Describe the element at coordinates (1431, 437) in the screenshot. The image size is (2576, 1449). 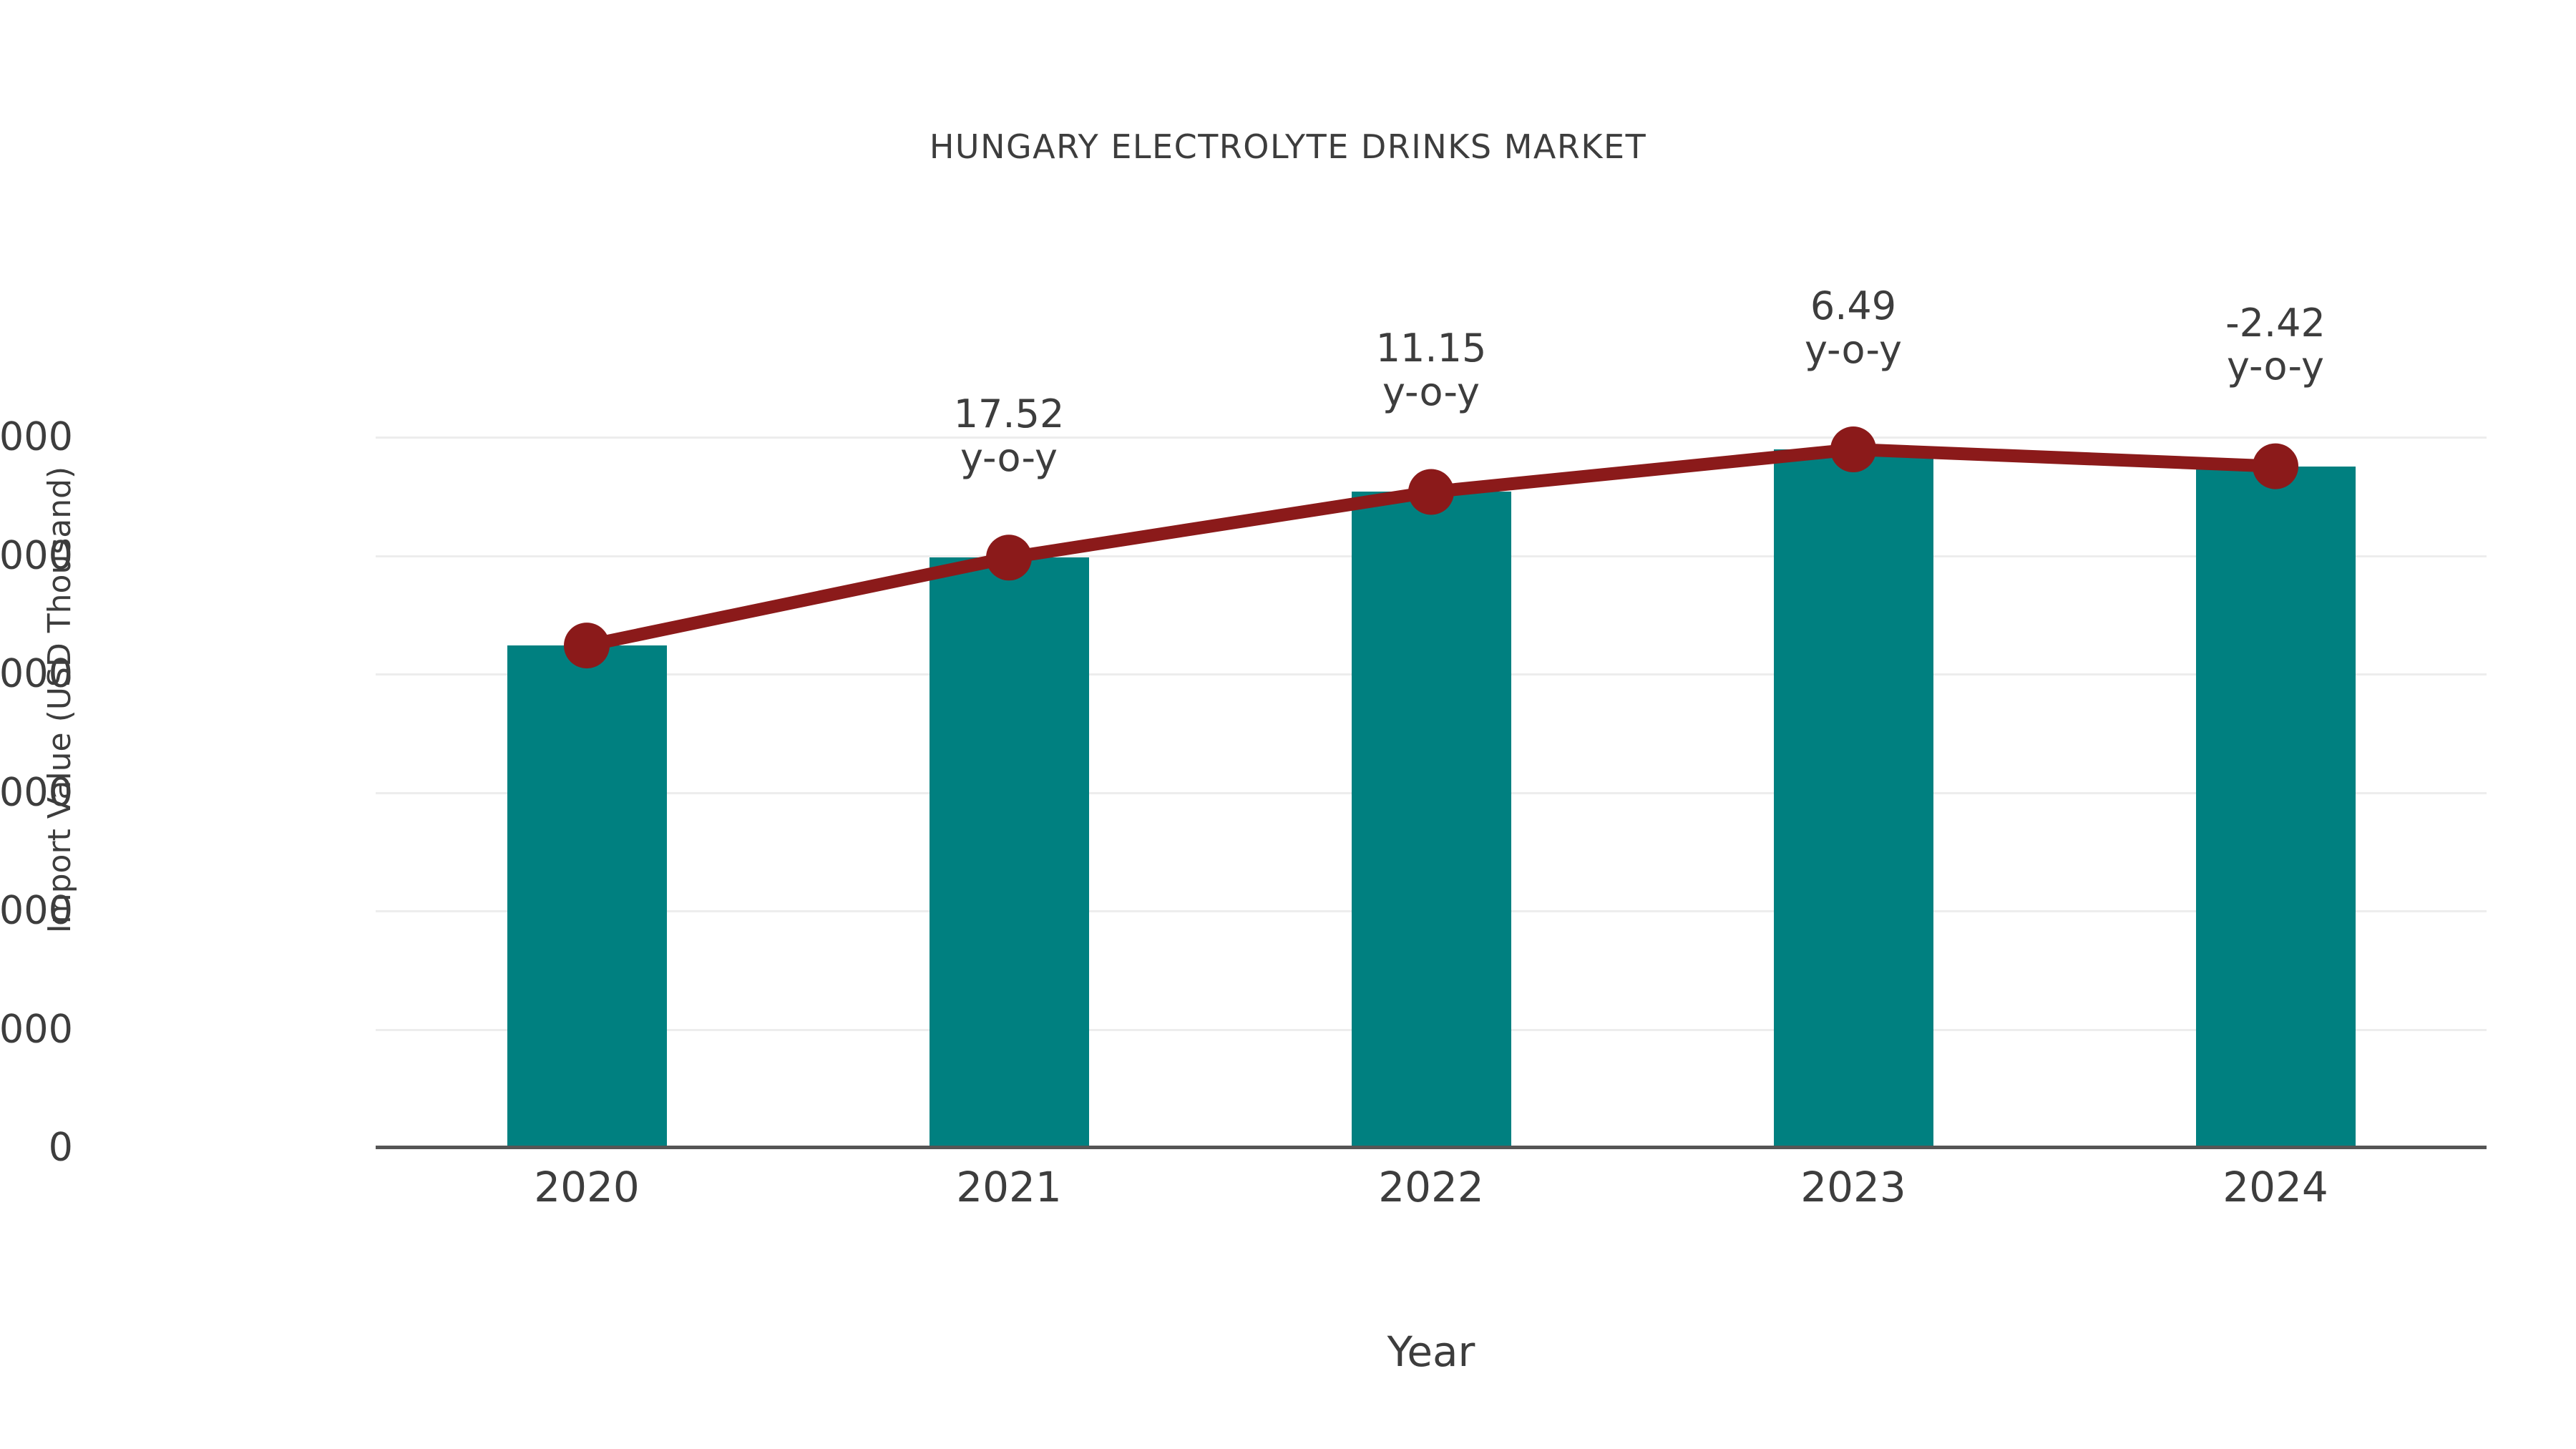
I see `gridline` at that location.